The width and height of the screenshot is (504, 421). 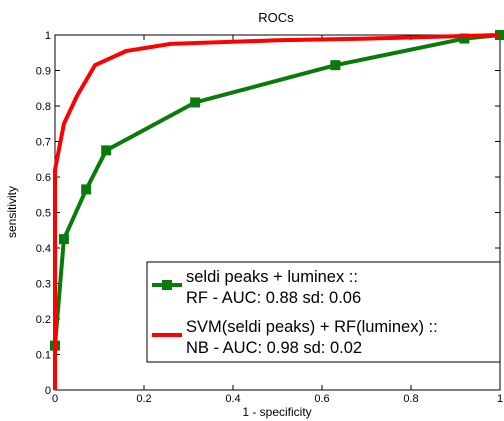 I want to click on y-tick-label: 0.5, so click(x=43, y=214).